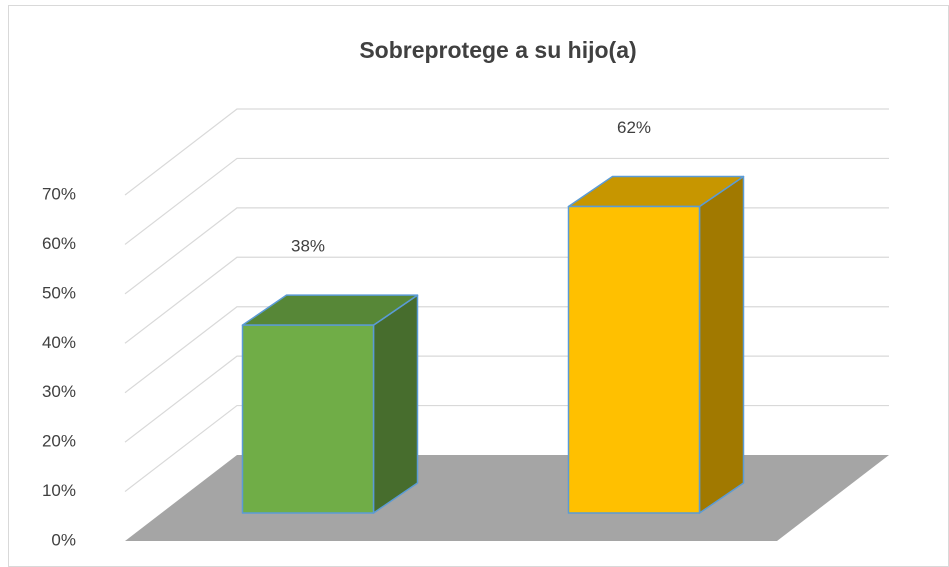 This screenshot has height=567, width=949. I want to click on data-label: 62%, so click(634, 127).